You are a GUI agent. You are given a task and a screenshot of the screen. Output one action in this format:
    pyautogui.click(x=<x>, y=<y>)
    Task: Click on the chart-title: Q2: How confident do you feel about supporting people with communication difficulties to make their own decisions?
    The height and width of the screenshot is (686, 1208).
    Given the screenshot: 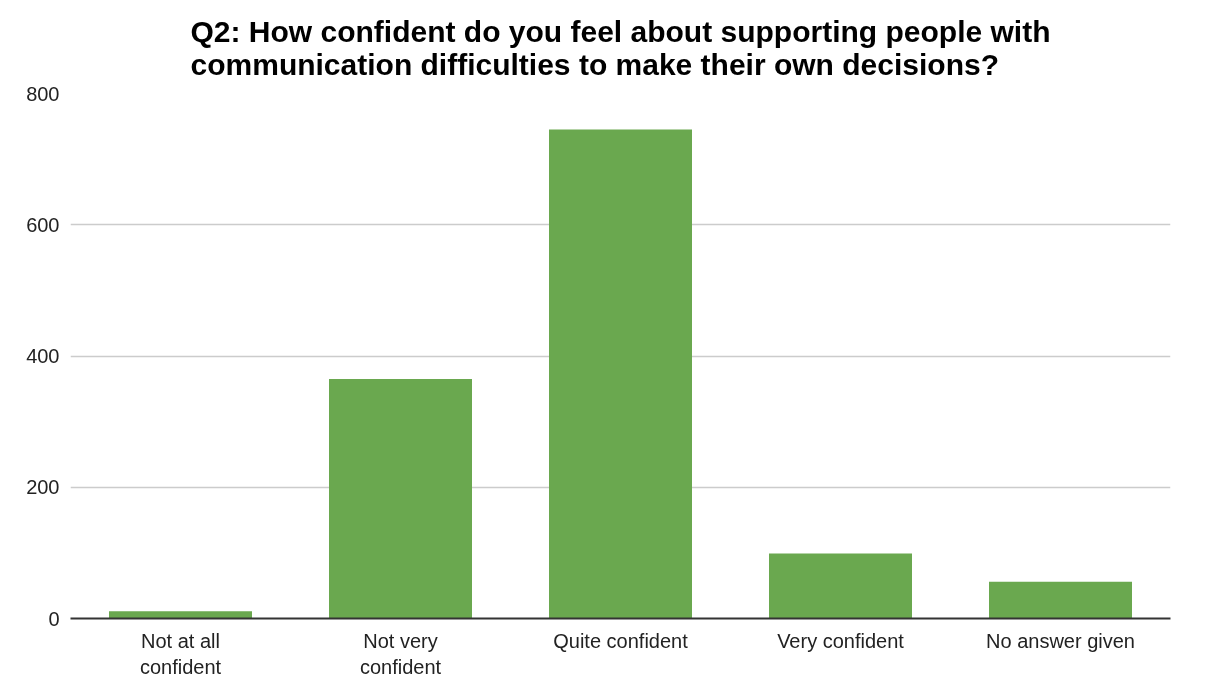 What is the action you would take?
    pyautogui.click(x=620, y=48)
    